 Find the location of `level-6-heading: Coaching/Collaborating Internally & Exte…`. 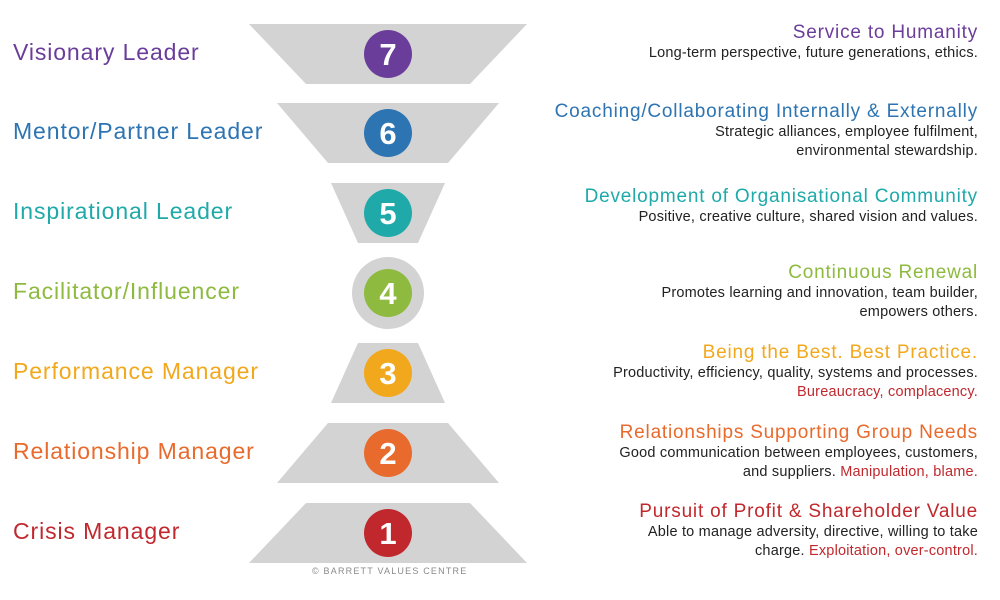

level-6-heading: Coaching/Collaborating Internally & Exte… is located at coordinates (766, 111).